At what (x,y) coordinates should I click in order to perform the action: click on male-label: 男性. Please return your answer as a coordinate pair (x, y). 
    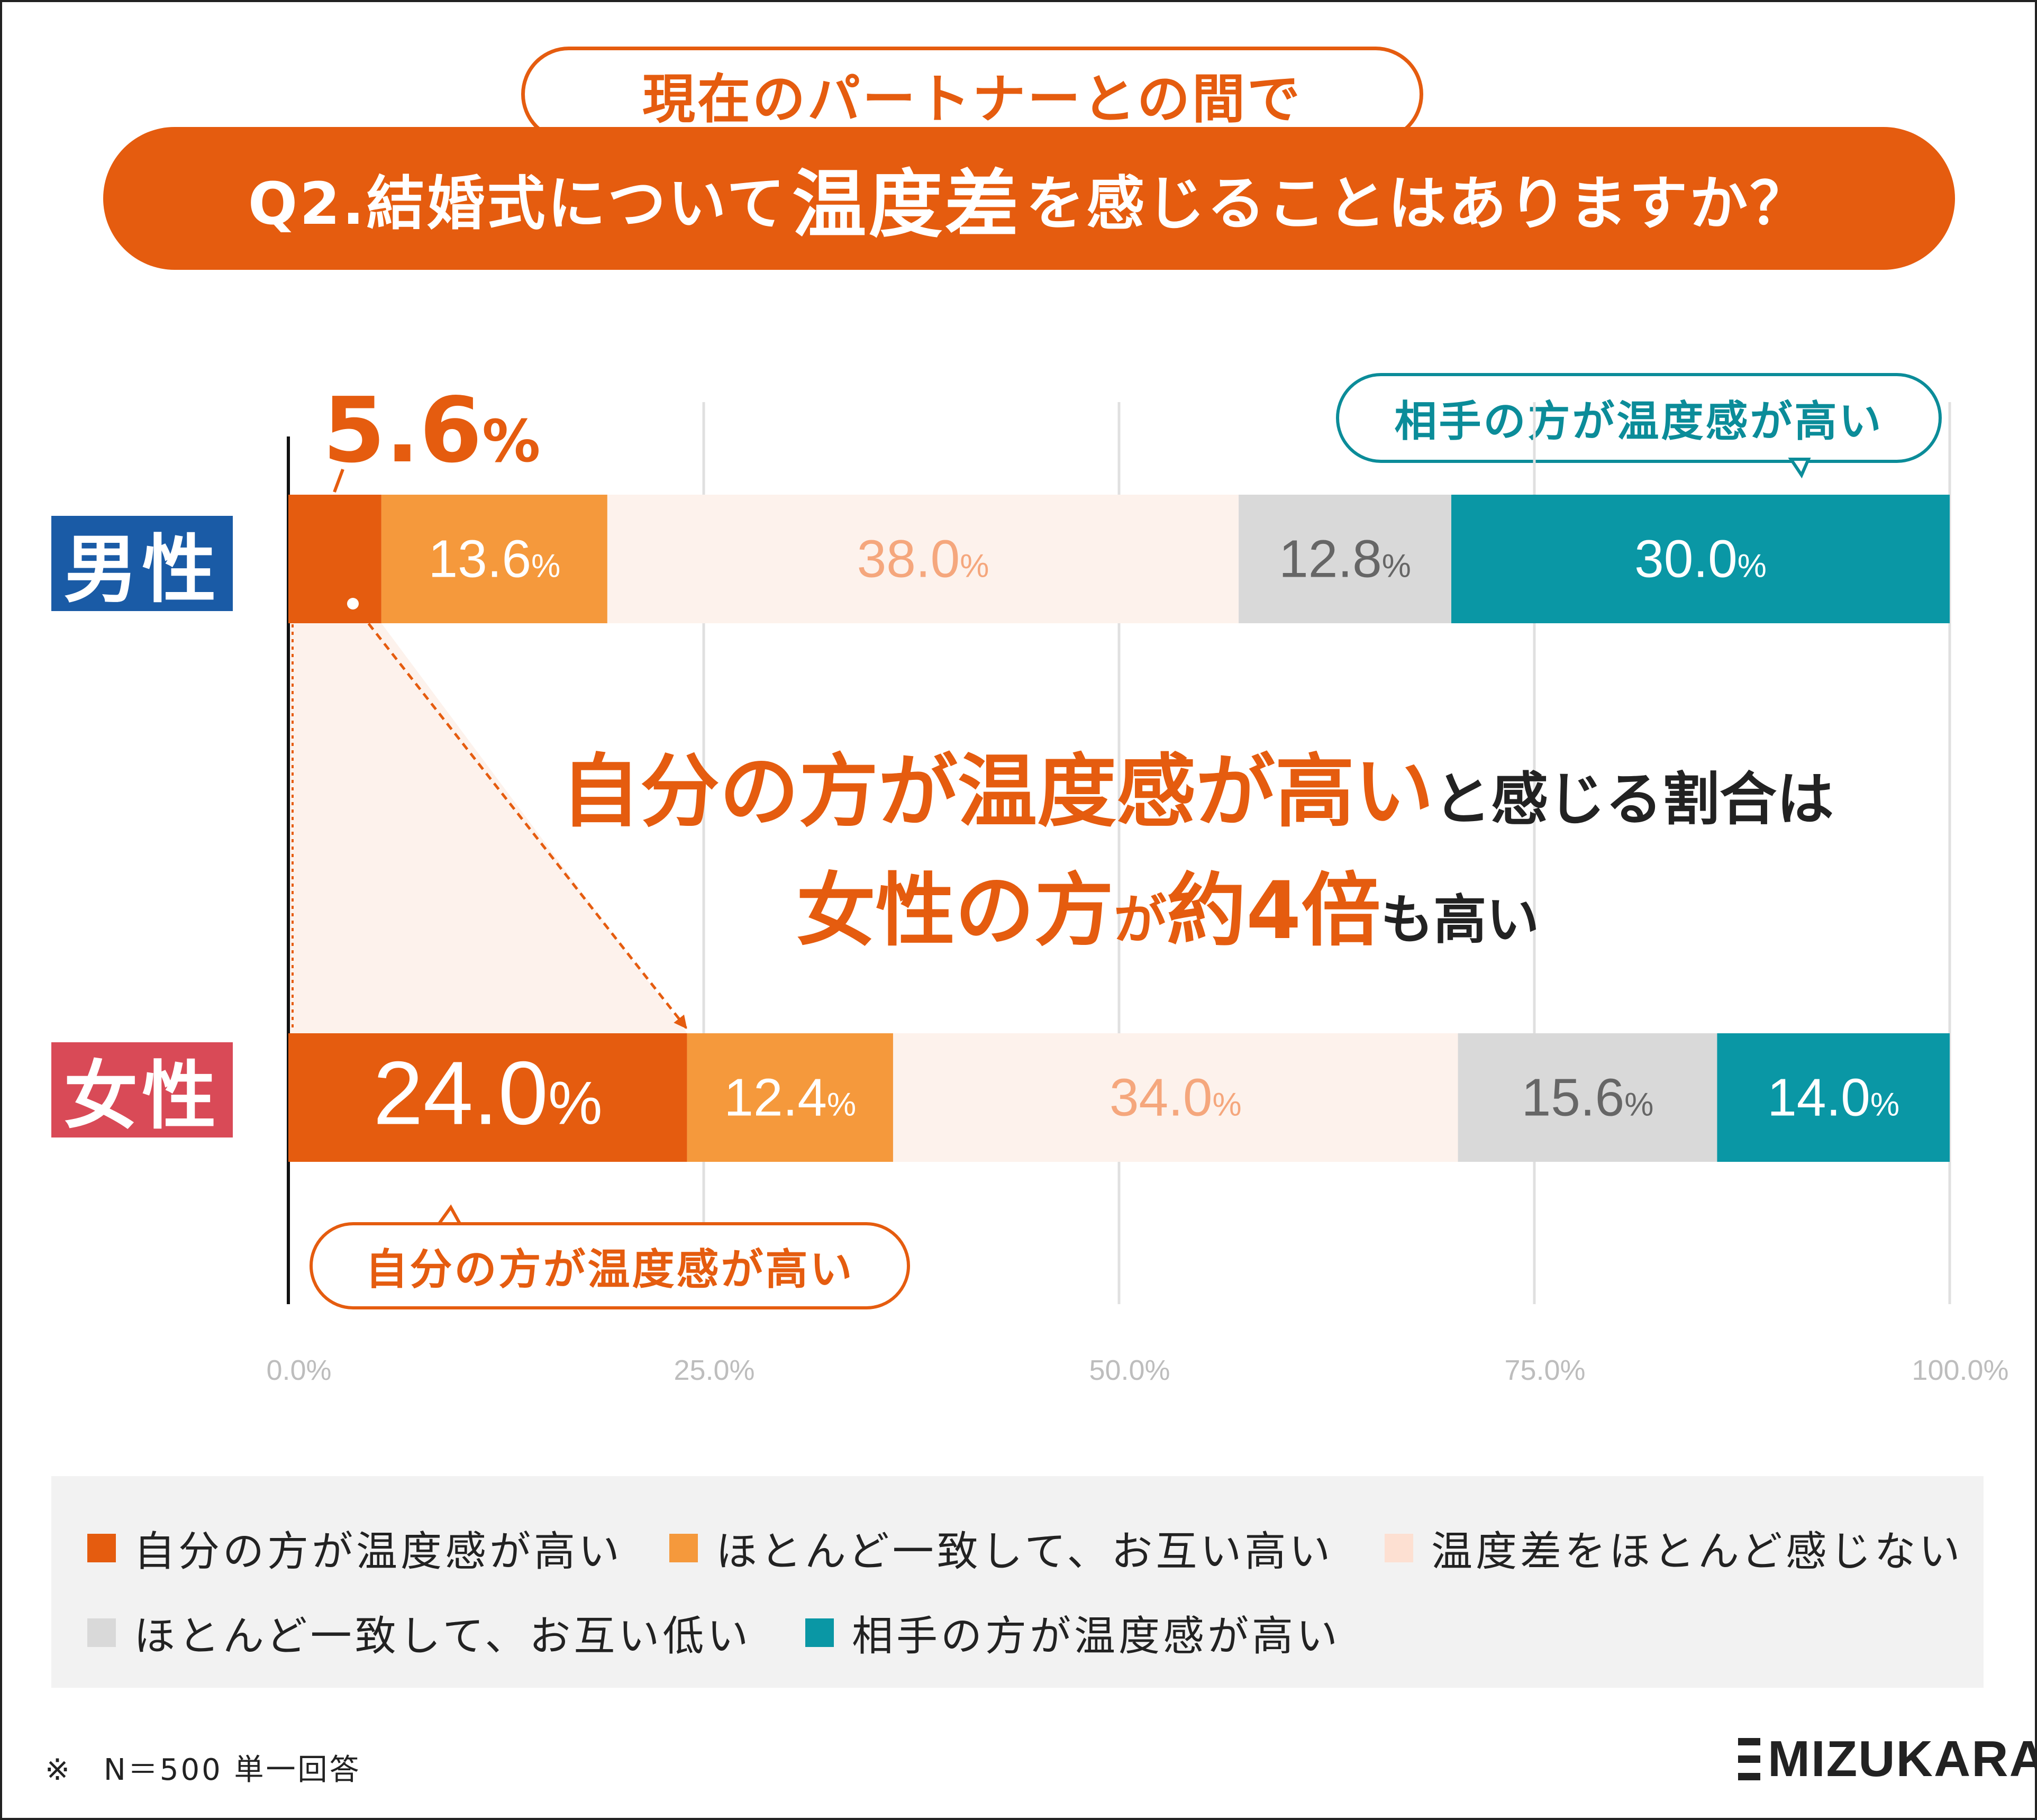
    Looking at the image, I should click on (142, 565).